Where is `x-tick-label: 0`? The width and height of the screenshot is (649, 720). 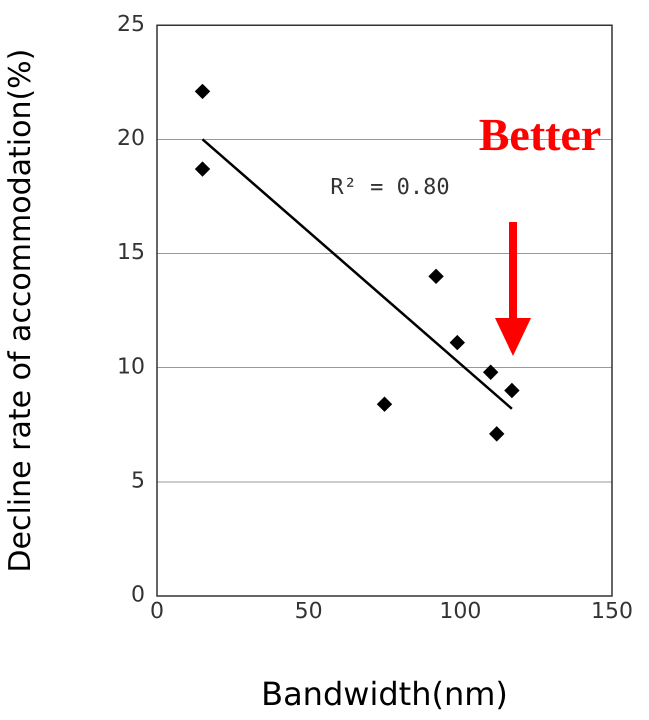 x-tick-label: 0 is located at coordinates (157, 611).